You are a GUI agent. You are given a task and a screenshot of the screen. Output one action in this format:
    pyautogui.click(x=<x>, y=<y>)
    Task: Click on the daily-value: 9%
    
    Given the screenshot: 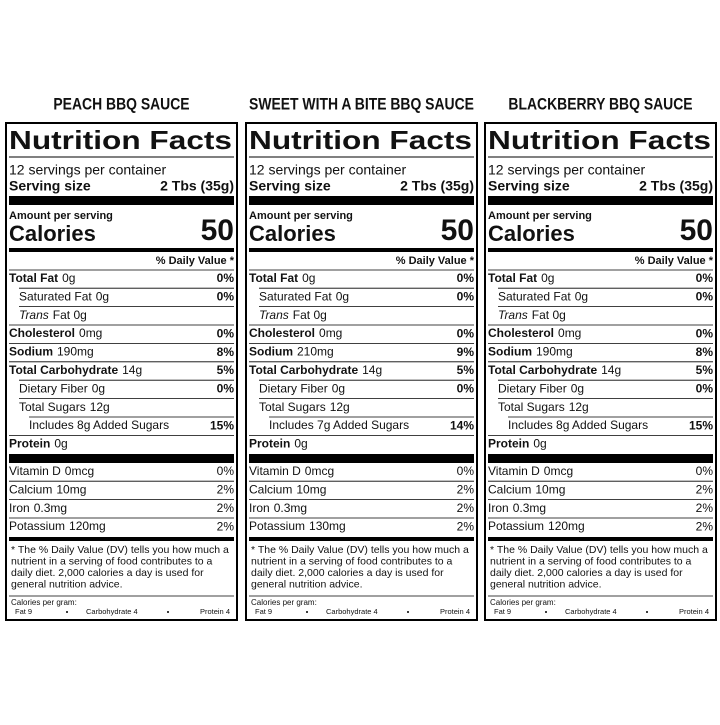 What is the action you would take?
    pyautogui.click(x=466, y=352)
    